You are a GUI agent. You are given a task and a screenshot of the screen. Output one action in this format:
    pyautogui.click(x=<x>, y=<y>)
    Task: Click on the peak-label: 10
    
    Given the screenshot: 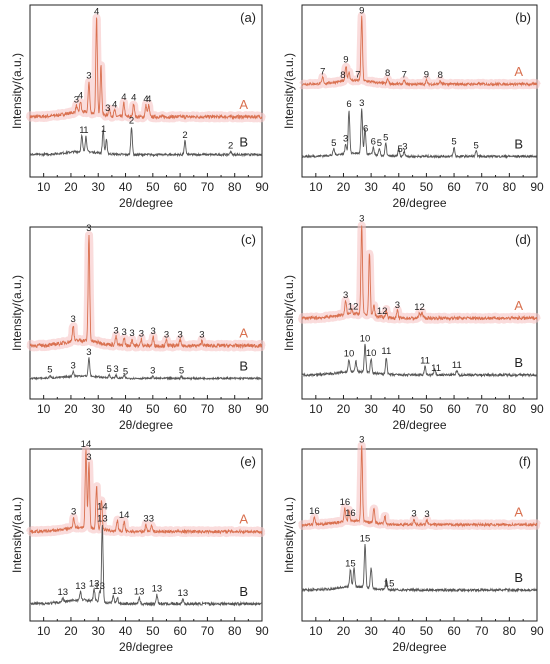 What is the action you would take?
    pyautogui.click(x=371, y=353)
    